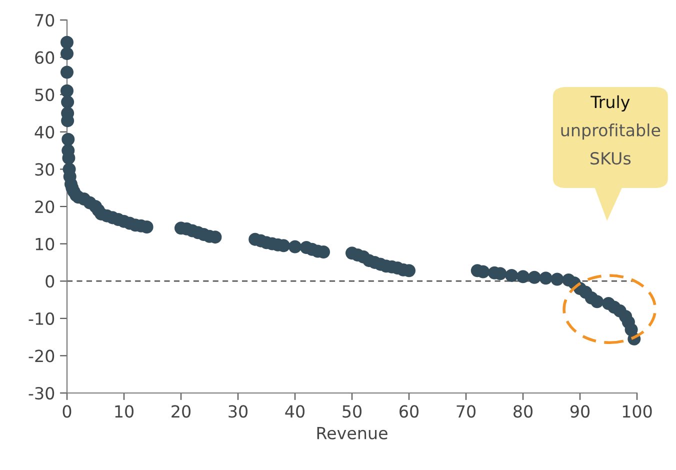  What do you see at coordinates (466, 411) in the screenshot?
I see `x-tick-label: 70` at bounding box center [466, 411].